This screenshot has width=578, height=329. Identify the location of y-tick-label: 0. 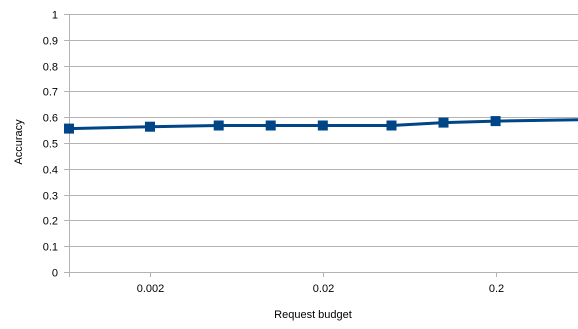
(55, 274).